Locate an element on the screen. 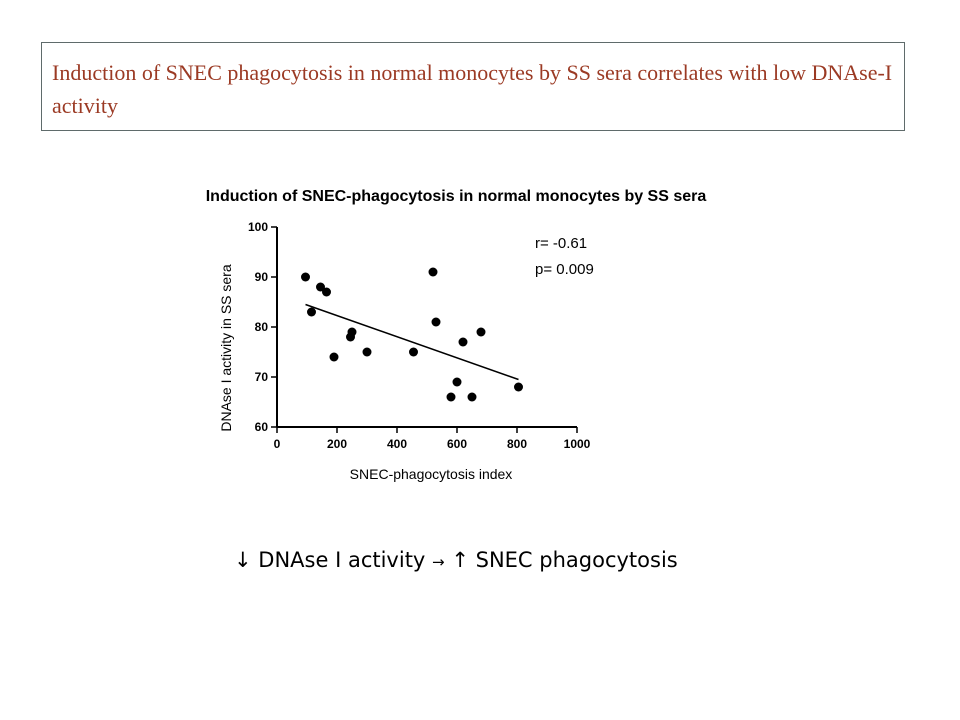 The height and width of the screenshot is (720, 960). r-value-label: r= -0.61 is located at coordinates (561, 243).